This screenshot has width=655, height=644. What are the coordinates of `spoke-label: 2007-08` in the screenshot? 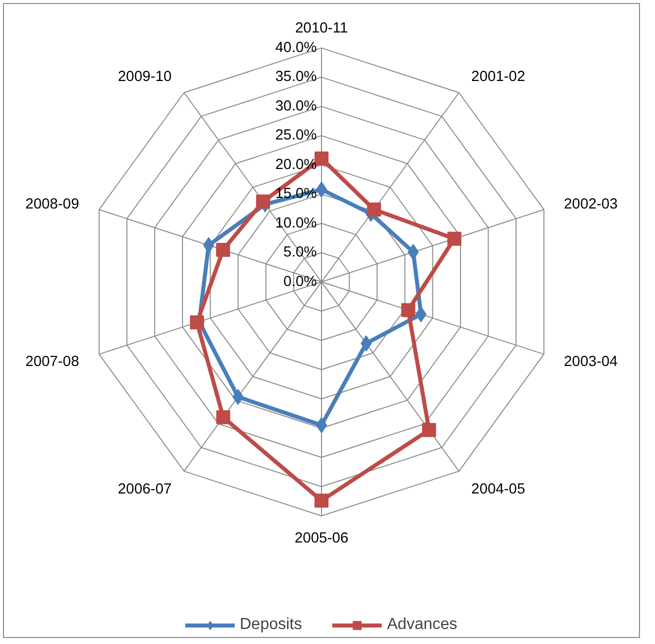 It's located at (52, 362).